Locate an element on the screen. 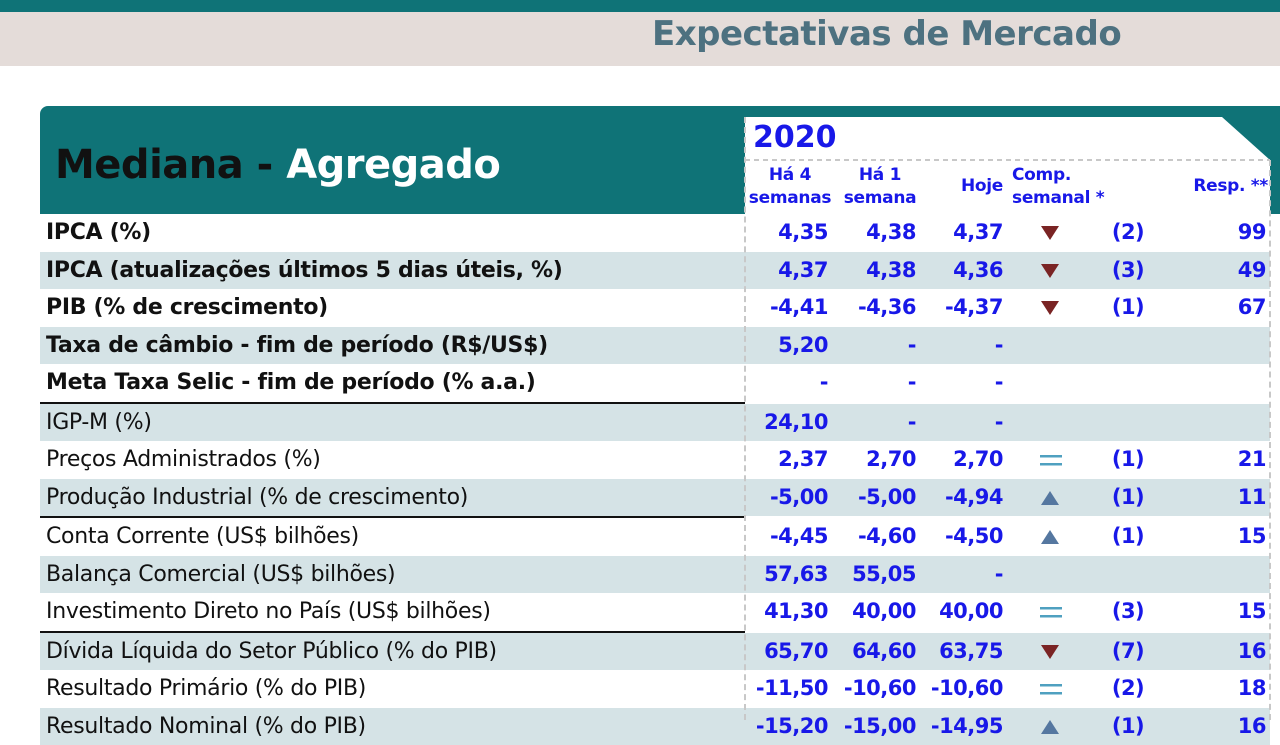 The image size is (1280, 745). cell-value: -4,45 is located at coordinates (799, 536).